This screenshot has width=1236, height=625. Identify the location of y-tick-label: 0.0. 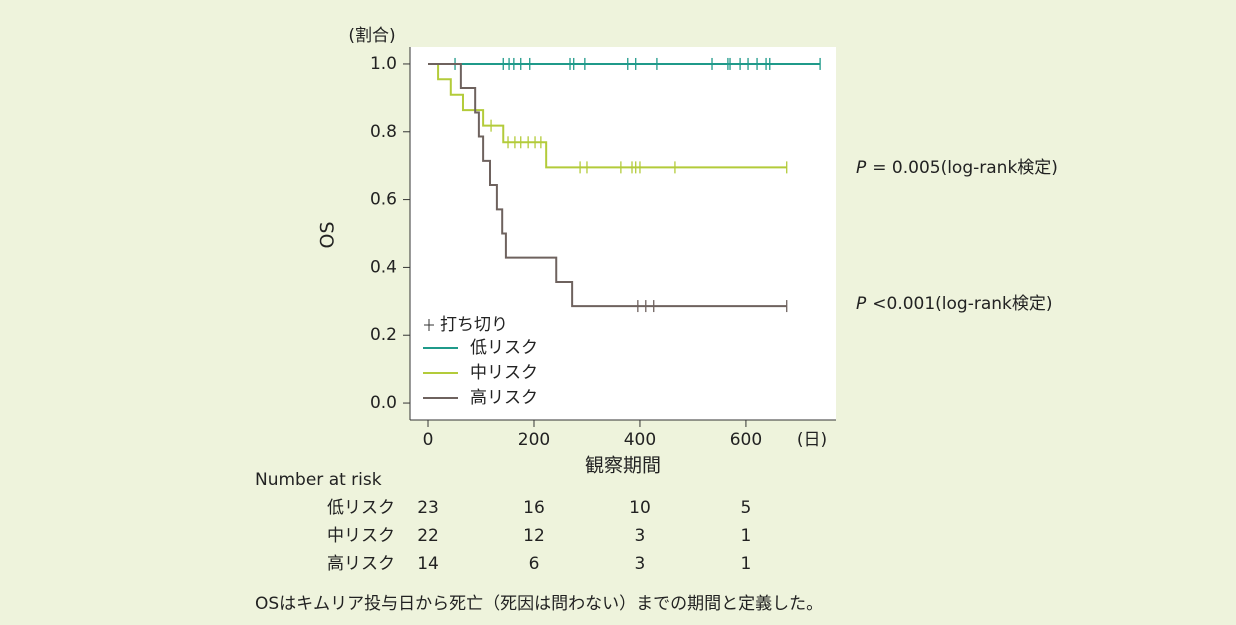
(383, 403).